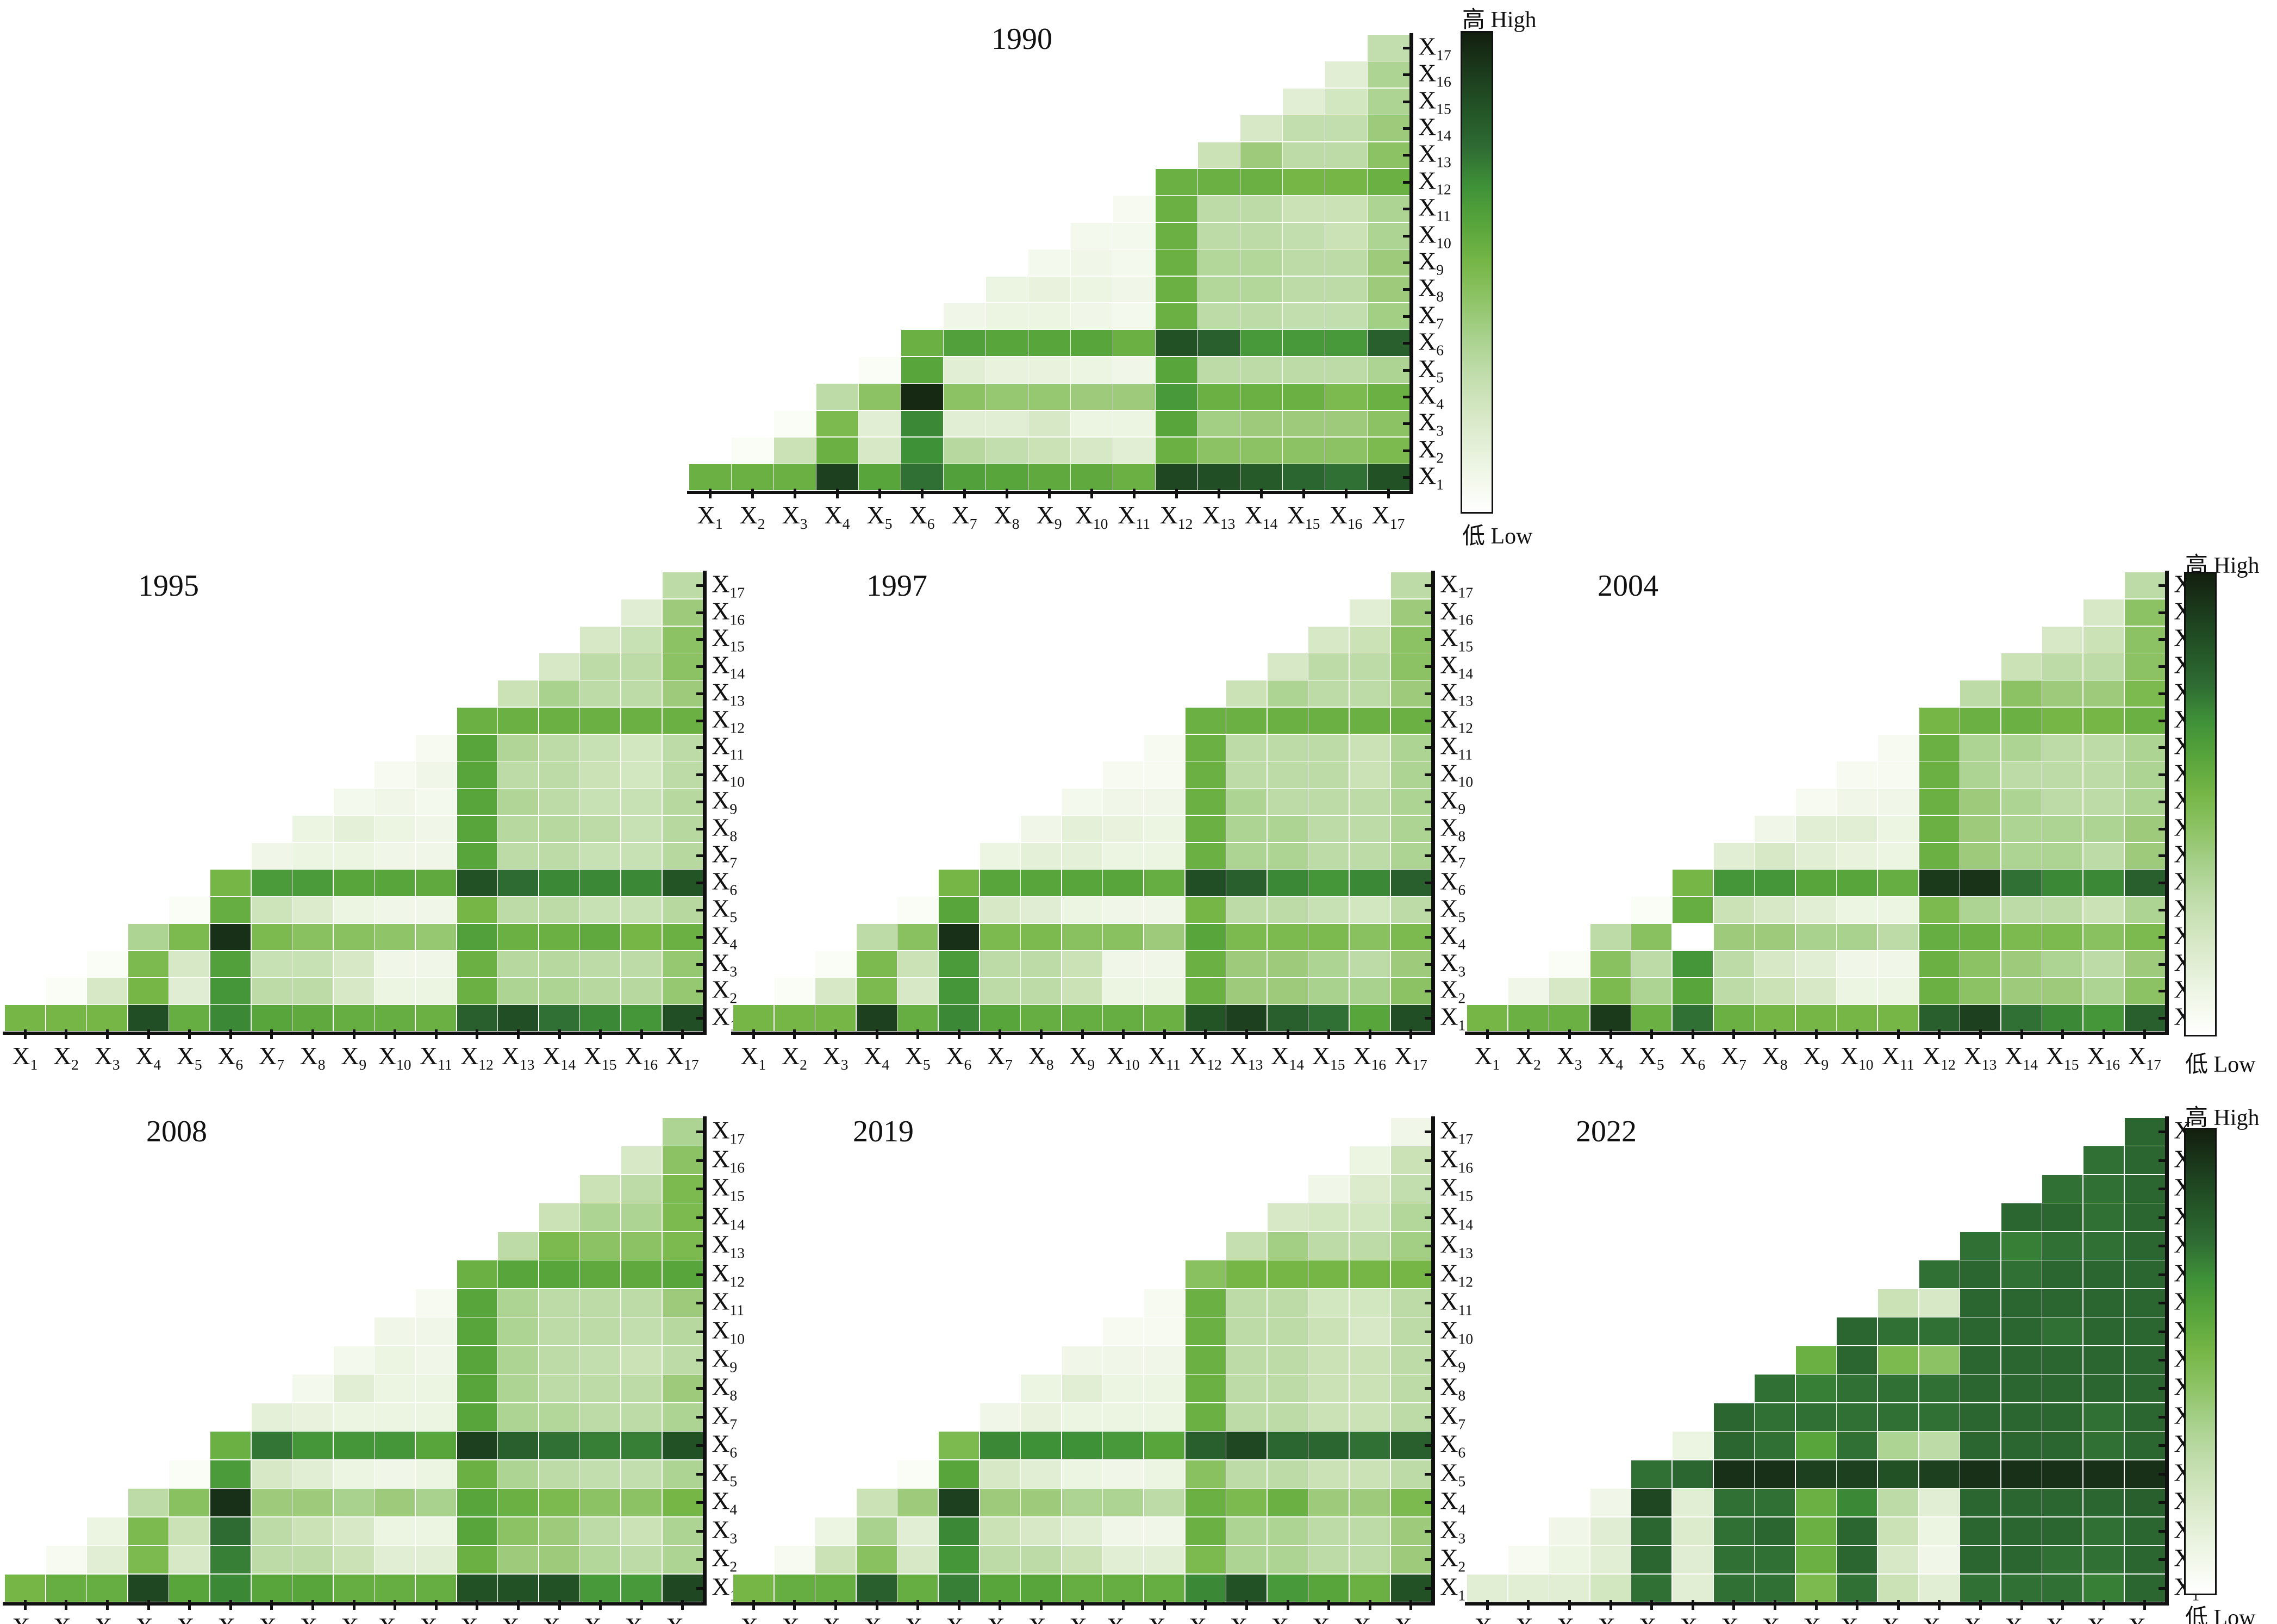  I want to click on y-axis-label: X15, so click(1457, 1188).